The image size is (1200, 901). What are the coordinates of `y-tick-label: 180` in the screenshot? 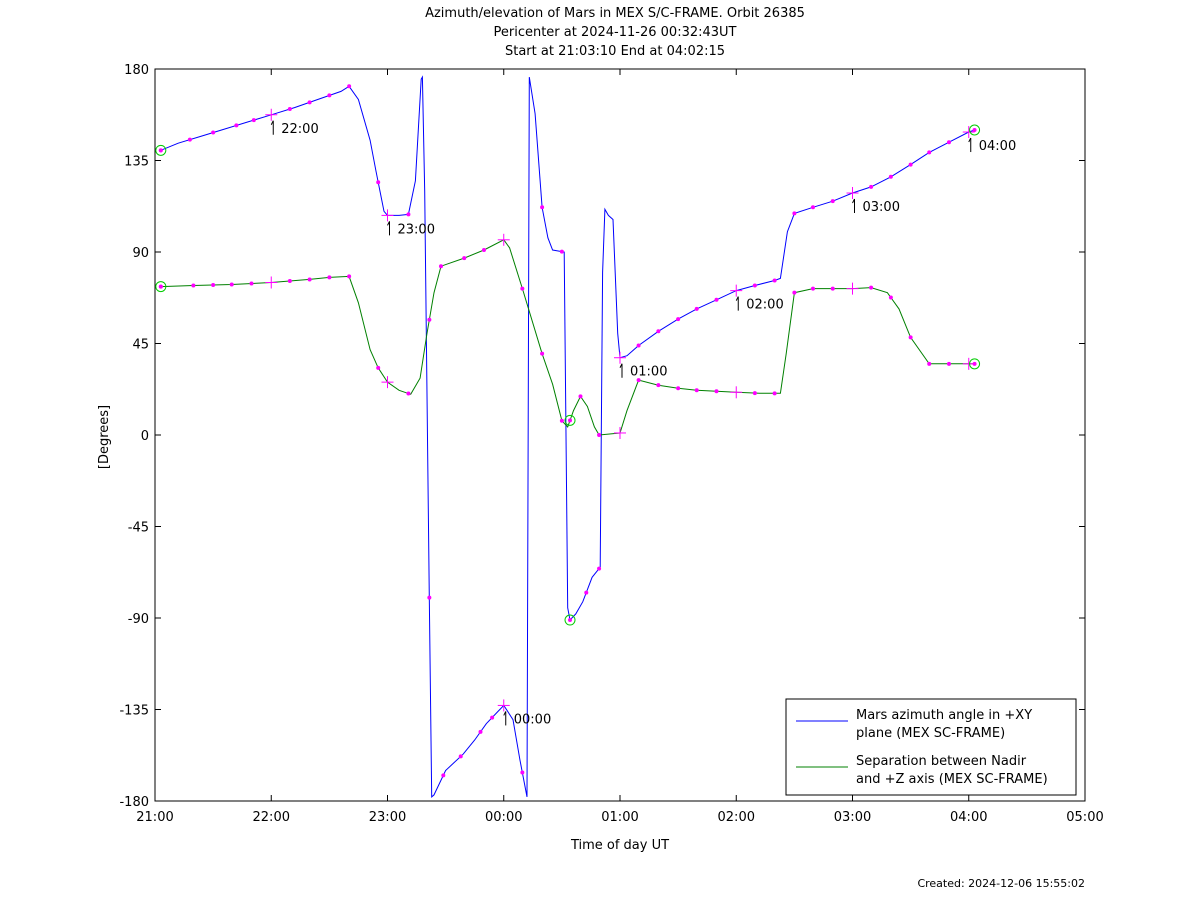 It's located at (136, 70).